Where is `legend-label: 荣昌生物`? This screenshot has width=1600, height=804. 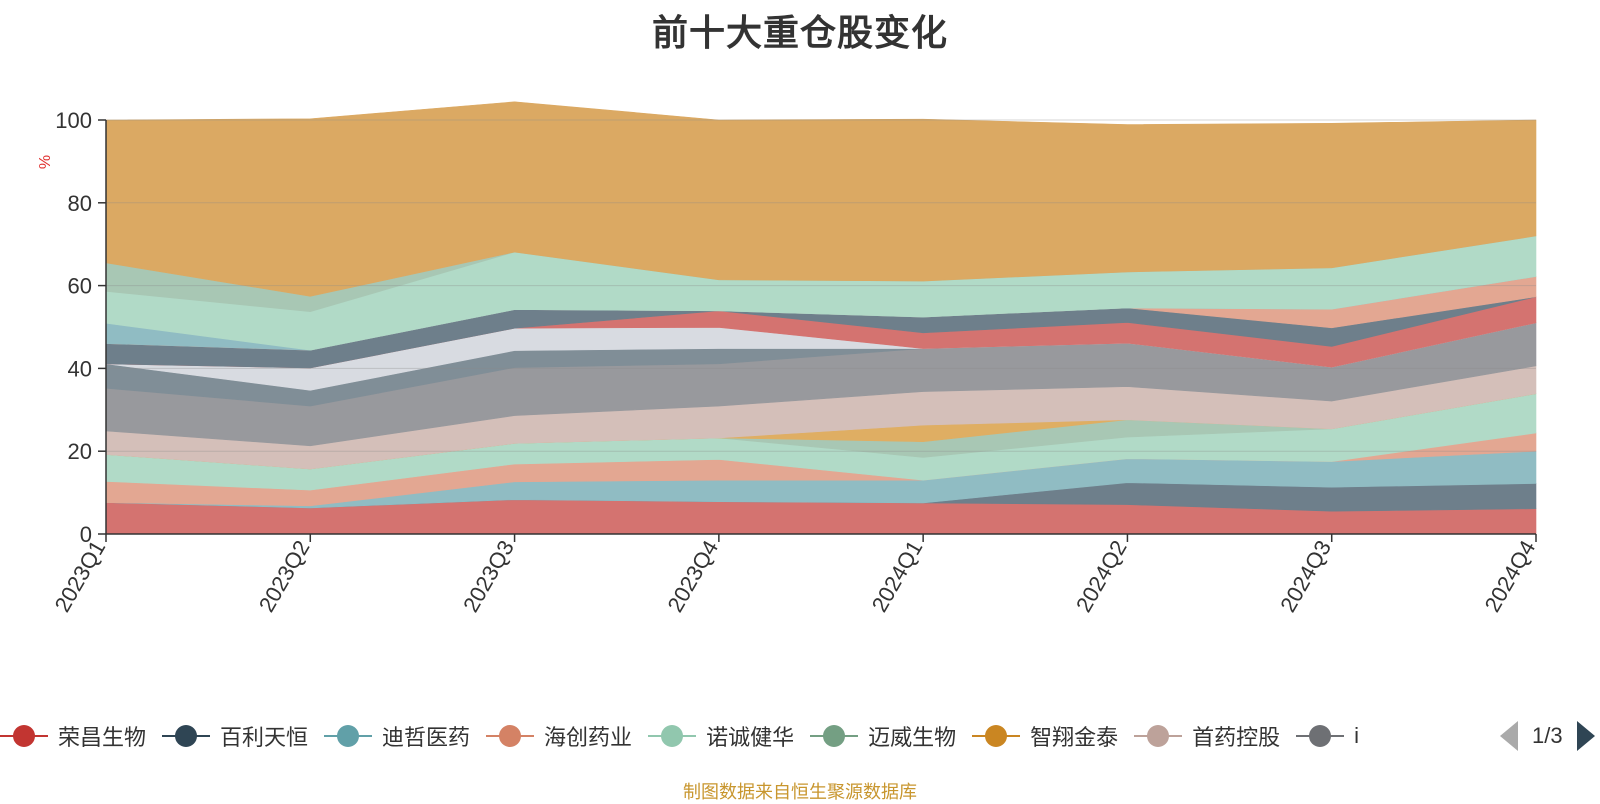 legend-label: 荣昌生物 is located at coordinates (102, 737).